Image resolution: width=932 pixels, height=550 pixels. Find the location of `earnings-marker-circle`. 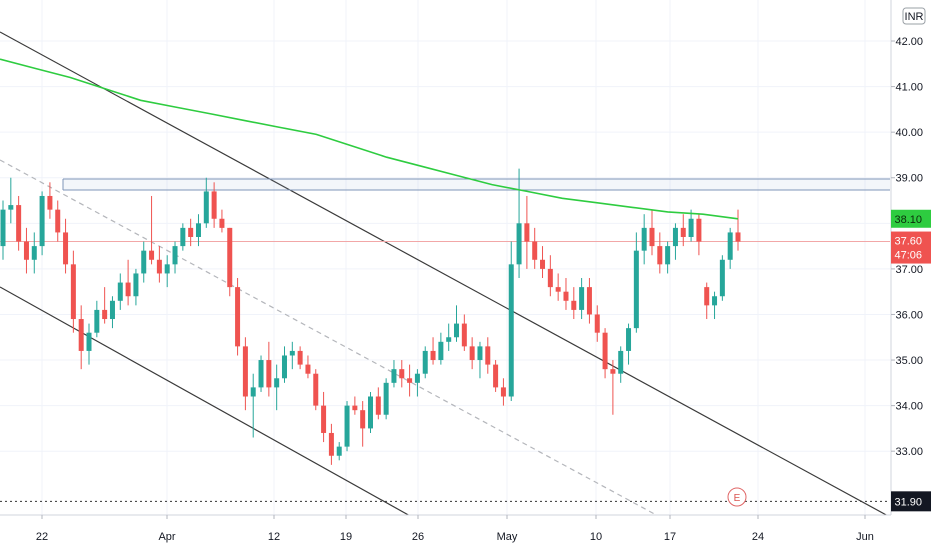

earnings-marker-circle is located at coordinates (737, 497).